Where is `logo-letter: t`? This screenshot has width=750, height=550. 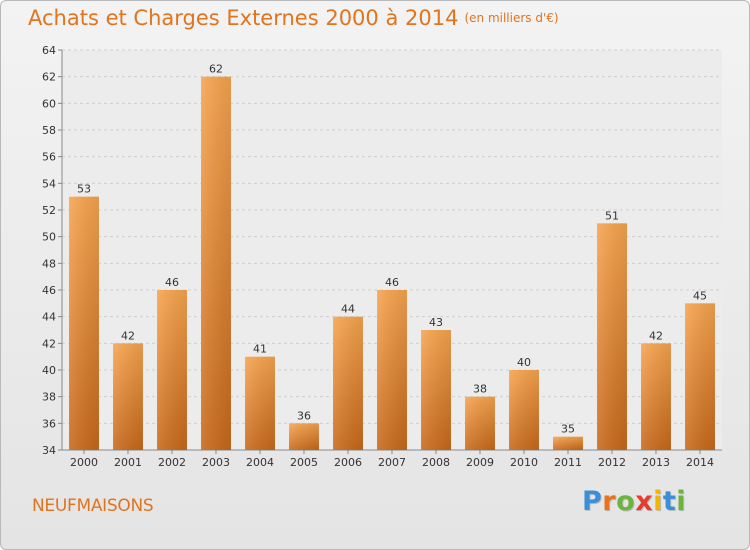
logo-letter: t is located at coordinates (669, 501).